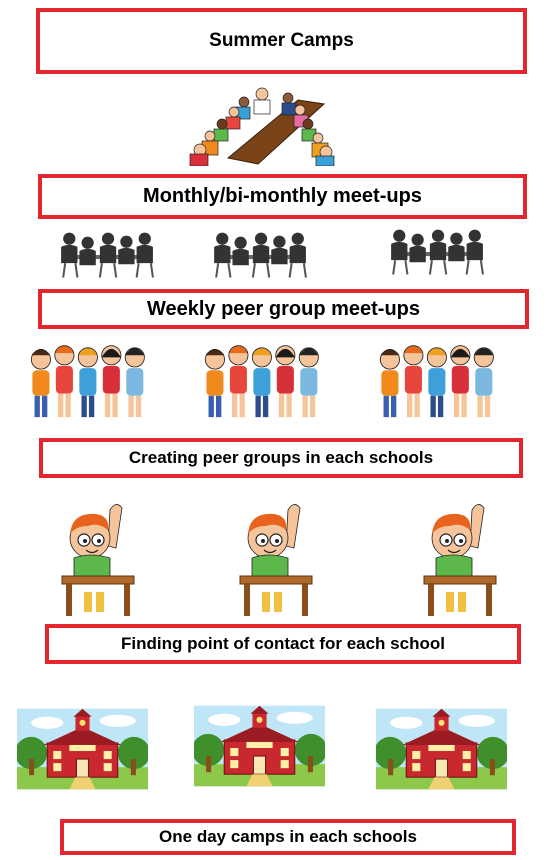  I want to click on point-of-contact-label: Finding point of contact for each school, so click(283, 643).